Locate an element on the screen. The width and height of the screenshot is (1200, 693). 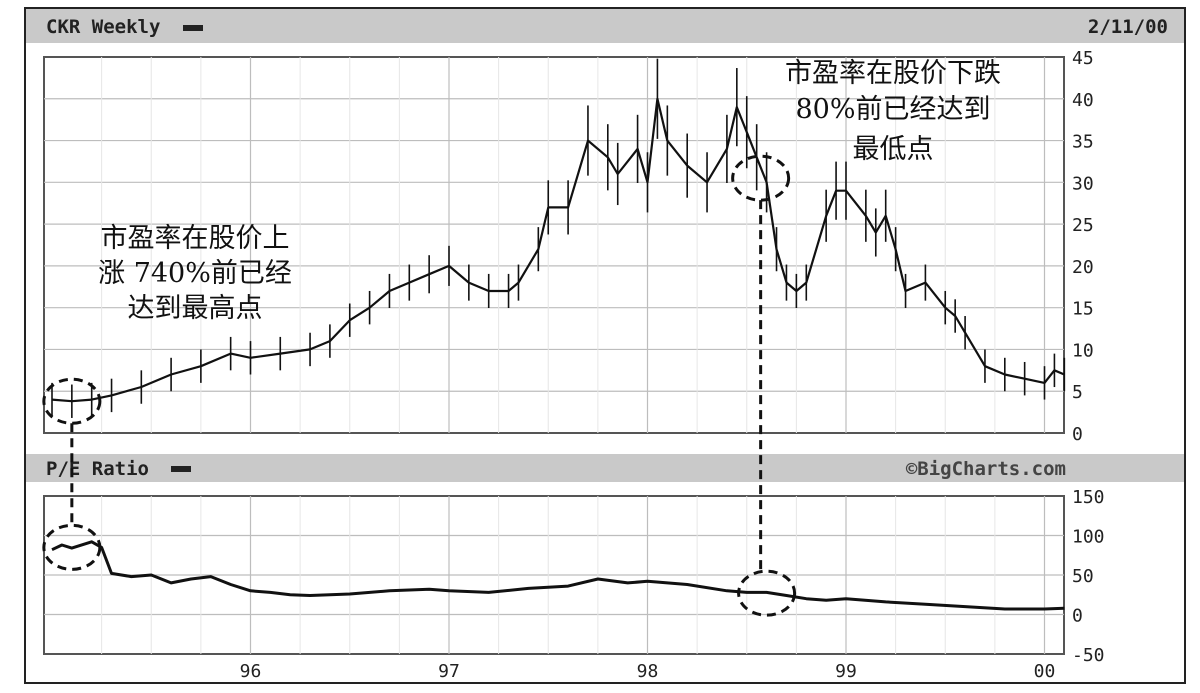
x-tick-label: 00 is located at coordinates (1045, 671).